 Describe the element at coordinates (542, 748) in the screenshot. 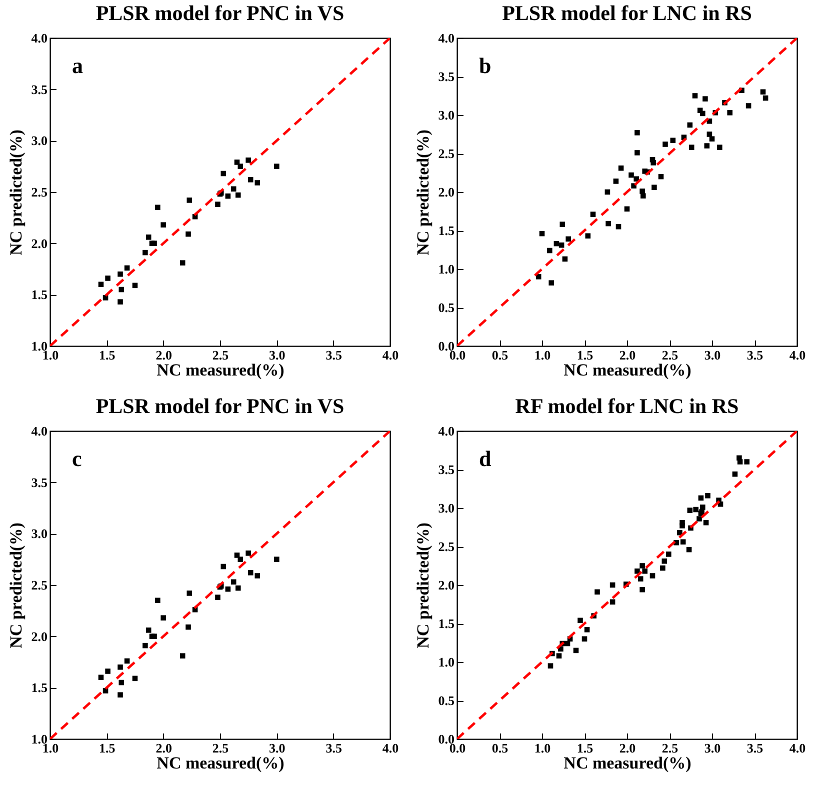

I see `x-tick-label: 1.0` at that location.